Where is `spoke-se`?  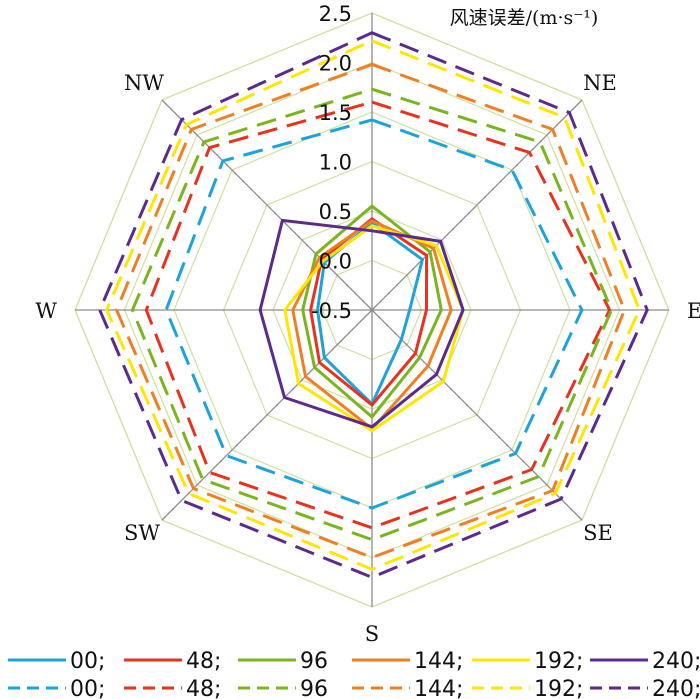 spoke-se is located at coordinates (477, 415).